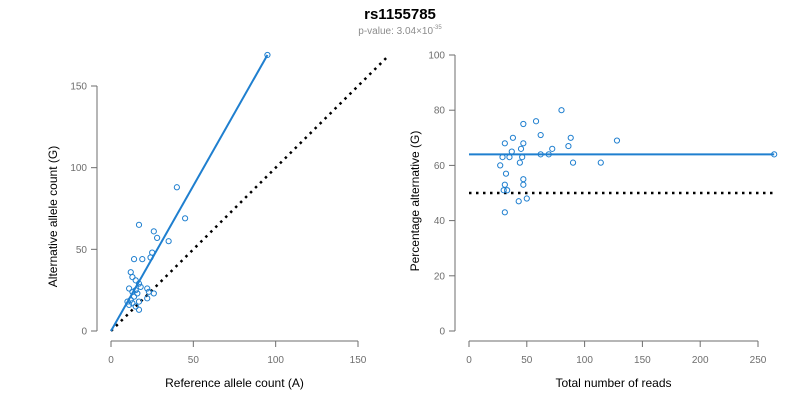 This screenshot has height=400, width=800. What do you see at coordinates (82, 250) in the screenshot?
I see `left-panel-y-tick-label-1: 50` at bounding box center [82, 250].